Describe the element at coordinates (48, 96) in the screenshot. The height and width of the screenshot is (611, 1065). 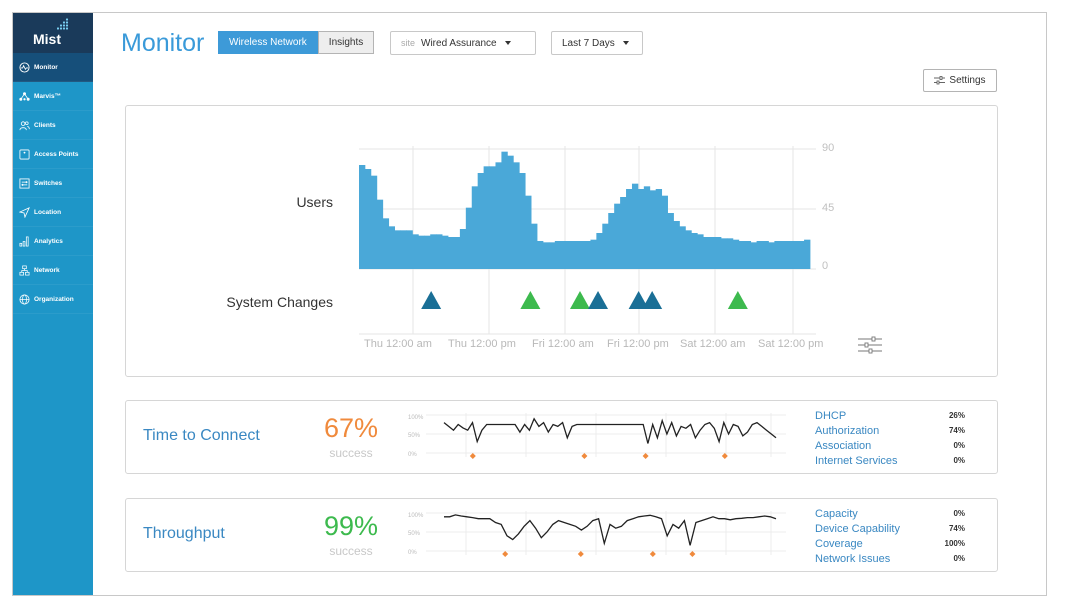
I see `sidebar-item-label: Marvis™` at that location.